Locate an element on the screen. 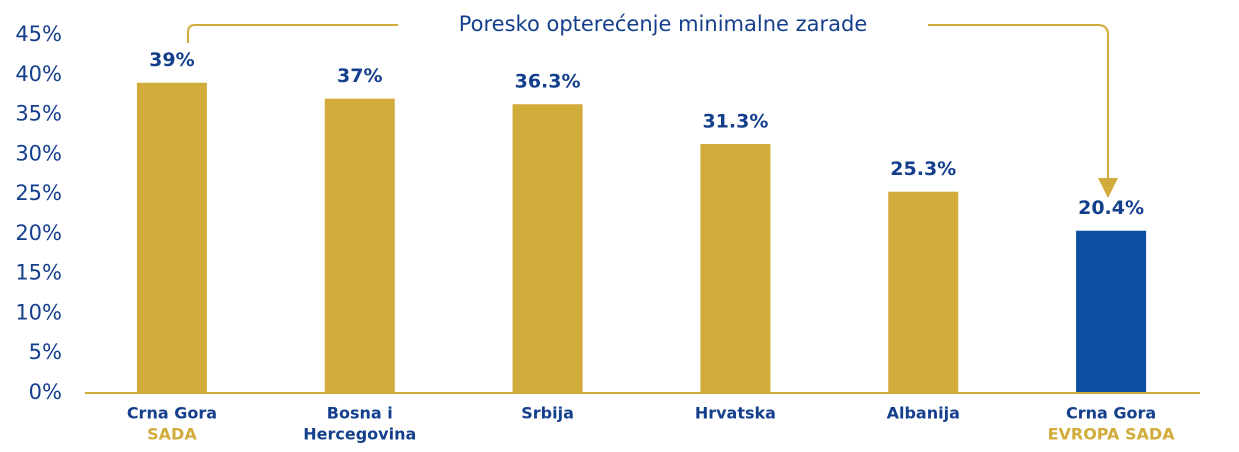  x-tick-label: Bosna i is located at coordinates (360, 413).